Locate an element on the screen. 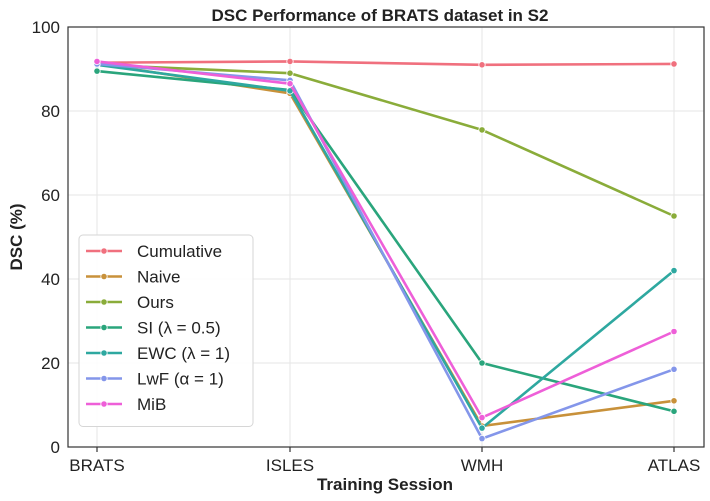  y-tick-label: 20 is located at coordinates (50, 363).